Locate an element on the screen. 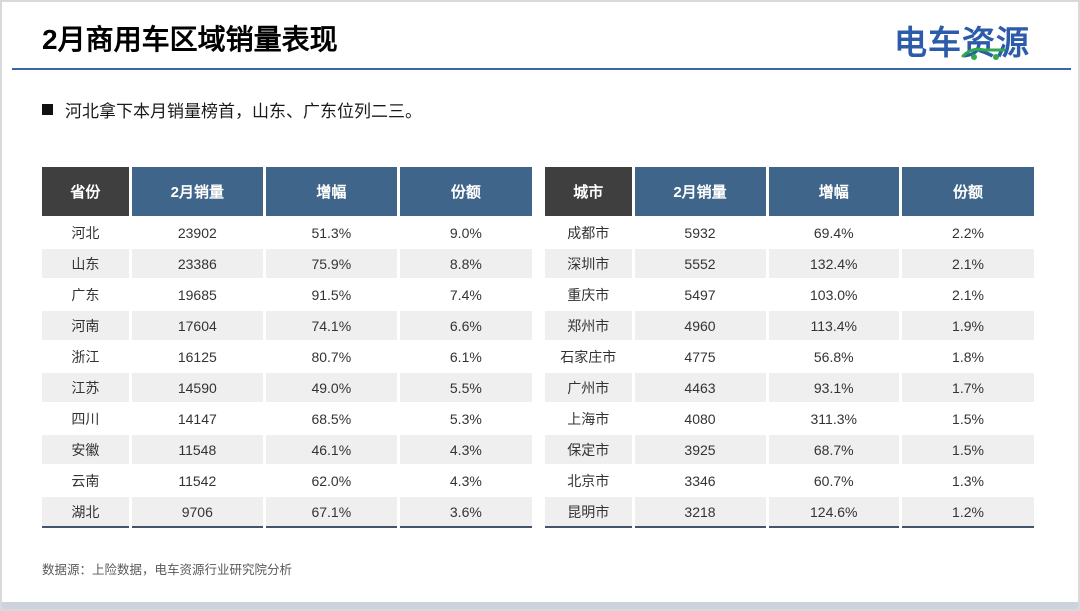 This screenshot has width=1080, height=611. table-cell: 4080 is located at coordinates (699, 418).